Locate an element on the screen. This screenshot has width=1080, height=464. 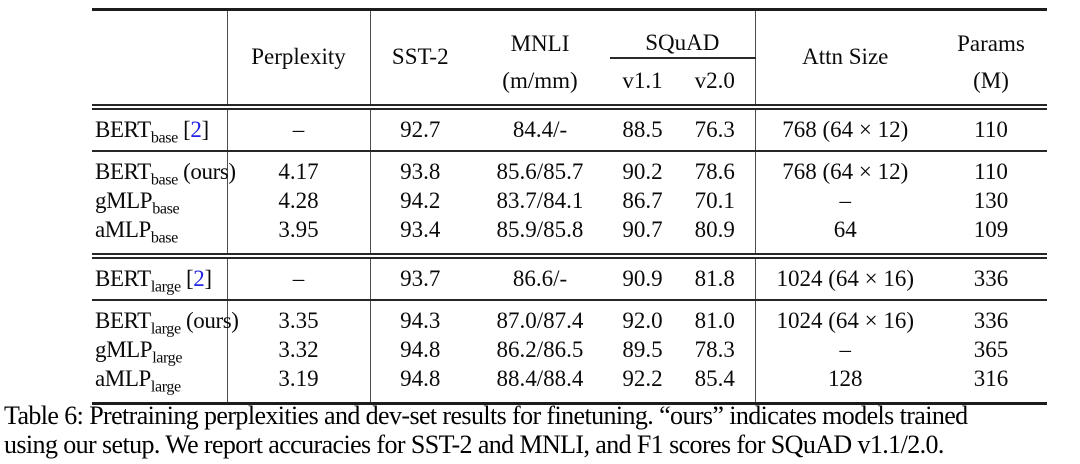
header-cell-squad-v20: v2.0 is located at coordinates (714, 81).